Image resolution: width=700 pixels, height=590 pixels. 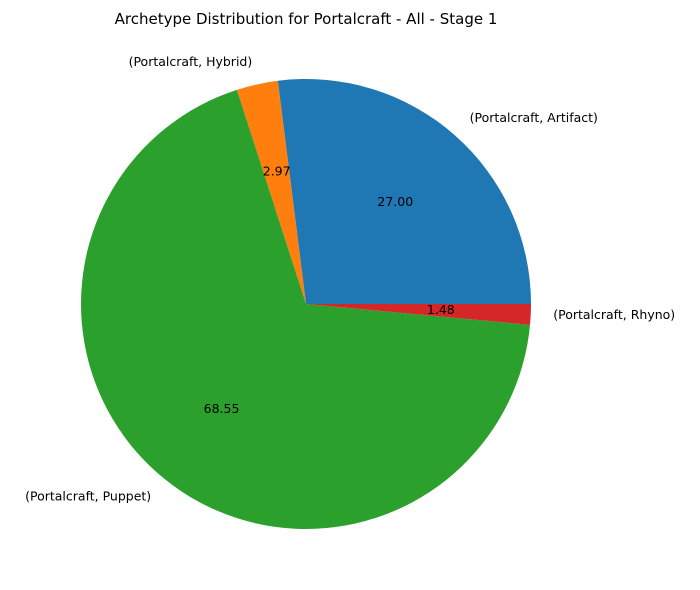 What do you see at coordinates (191, 61) in the screenshot?
I see `slice-label-1: (Portalcraft, Hybrid)` at bounding box center [191, 61].